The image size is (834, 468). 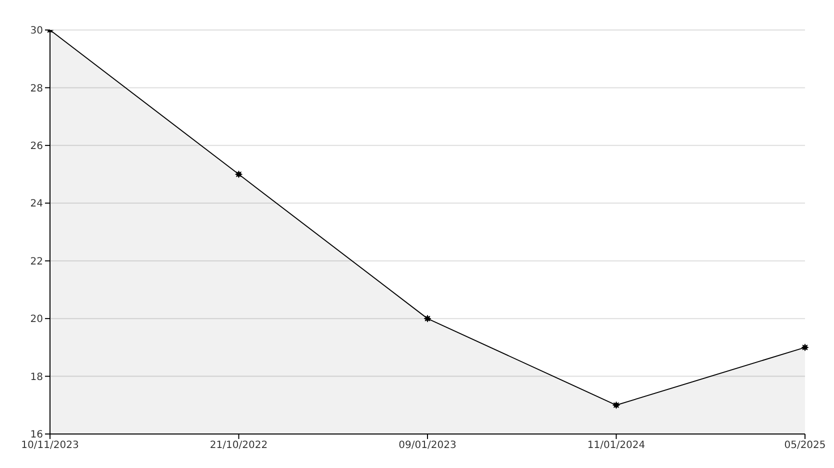 I want to click on y-tick-label: 18, so click(x=36, y=377).